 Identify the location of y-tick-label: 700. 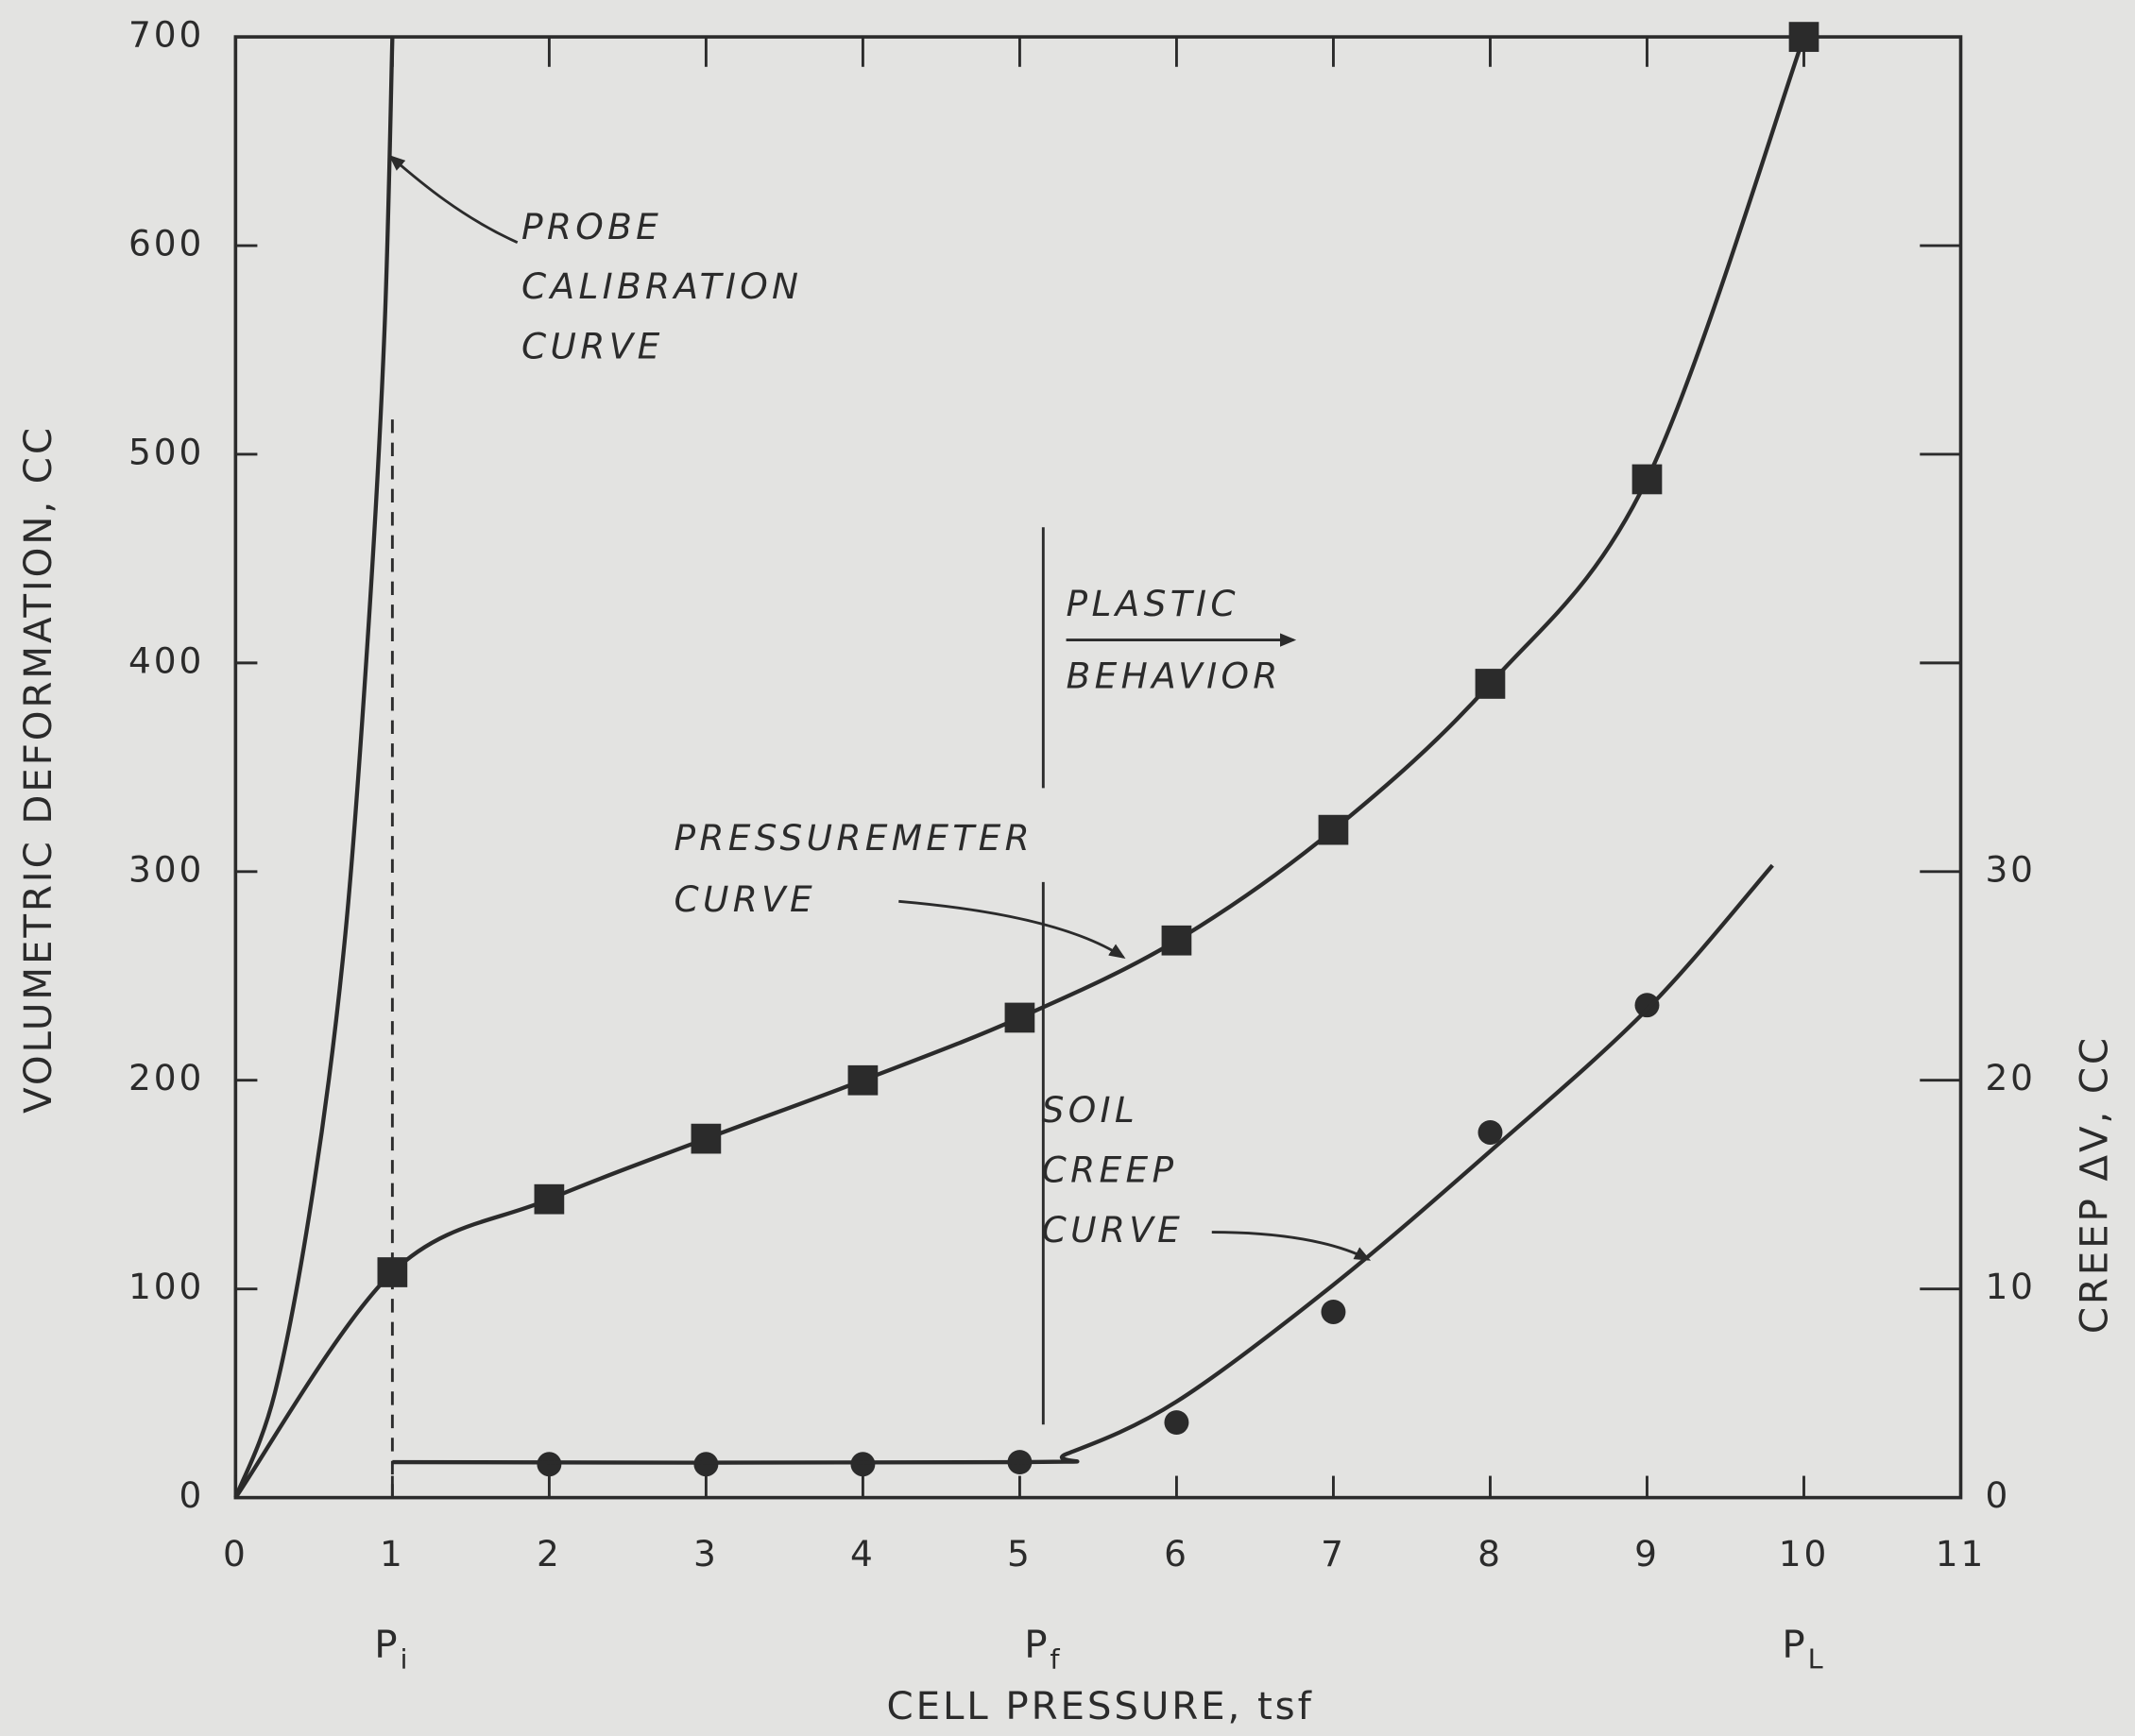
(166, 35).